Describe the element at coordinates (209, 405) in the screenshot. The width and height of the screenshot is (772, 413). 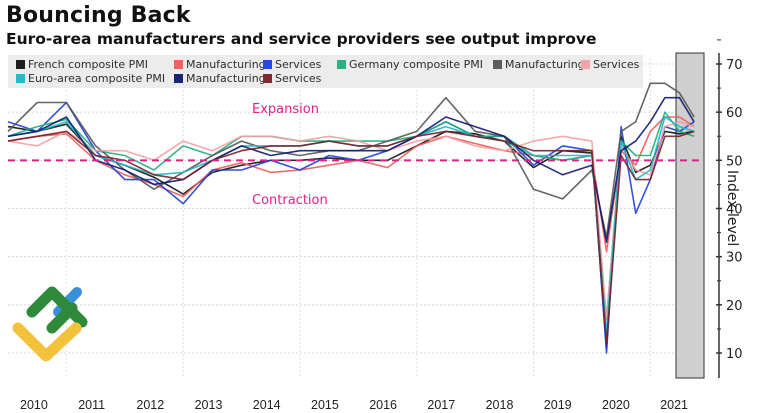
I see `x-tick-label: 2013` at that location.